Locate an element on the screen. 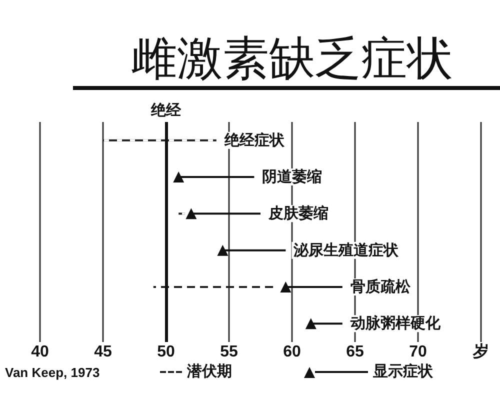 The width and height of the screenshot is (500, 405). x-tick-label: 70 is located at coordinates (418, 352).